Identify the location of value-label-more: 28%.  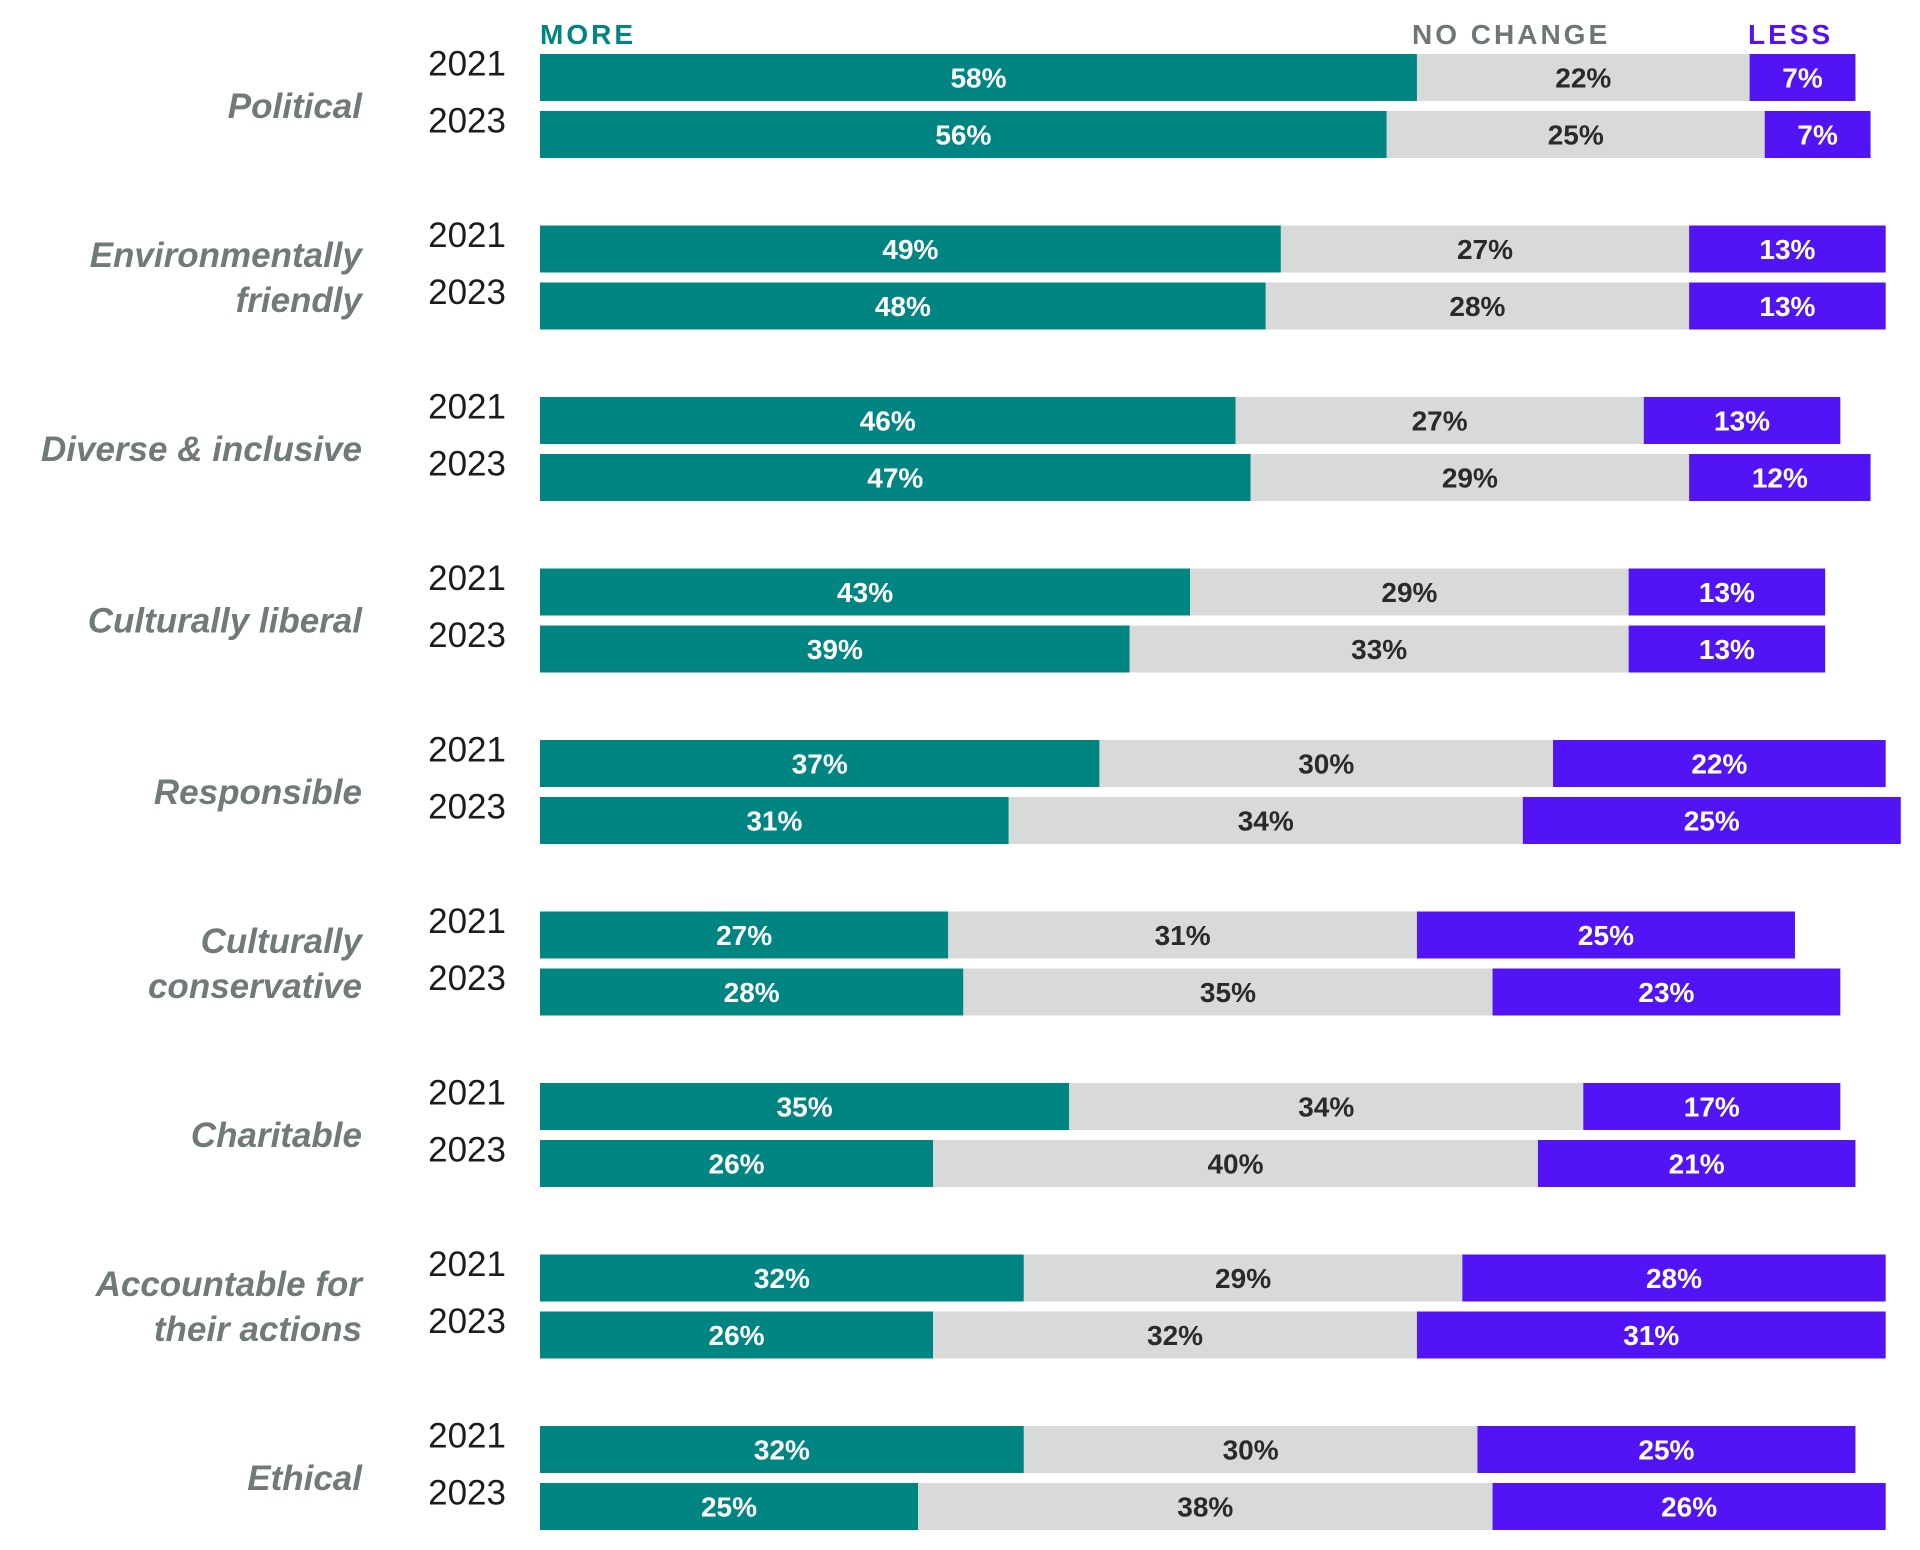
(752, 992).